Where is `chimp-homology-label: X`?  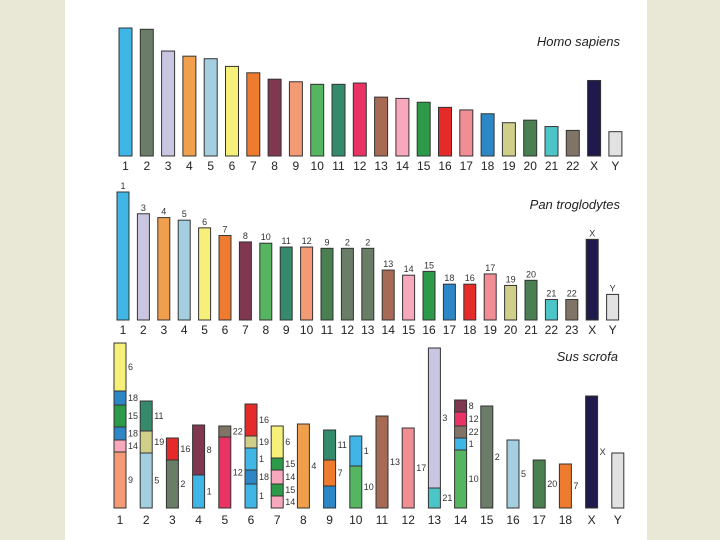
chimp-homology-label: X is located at coordinates (592, 233).